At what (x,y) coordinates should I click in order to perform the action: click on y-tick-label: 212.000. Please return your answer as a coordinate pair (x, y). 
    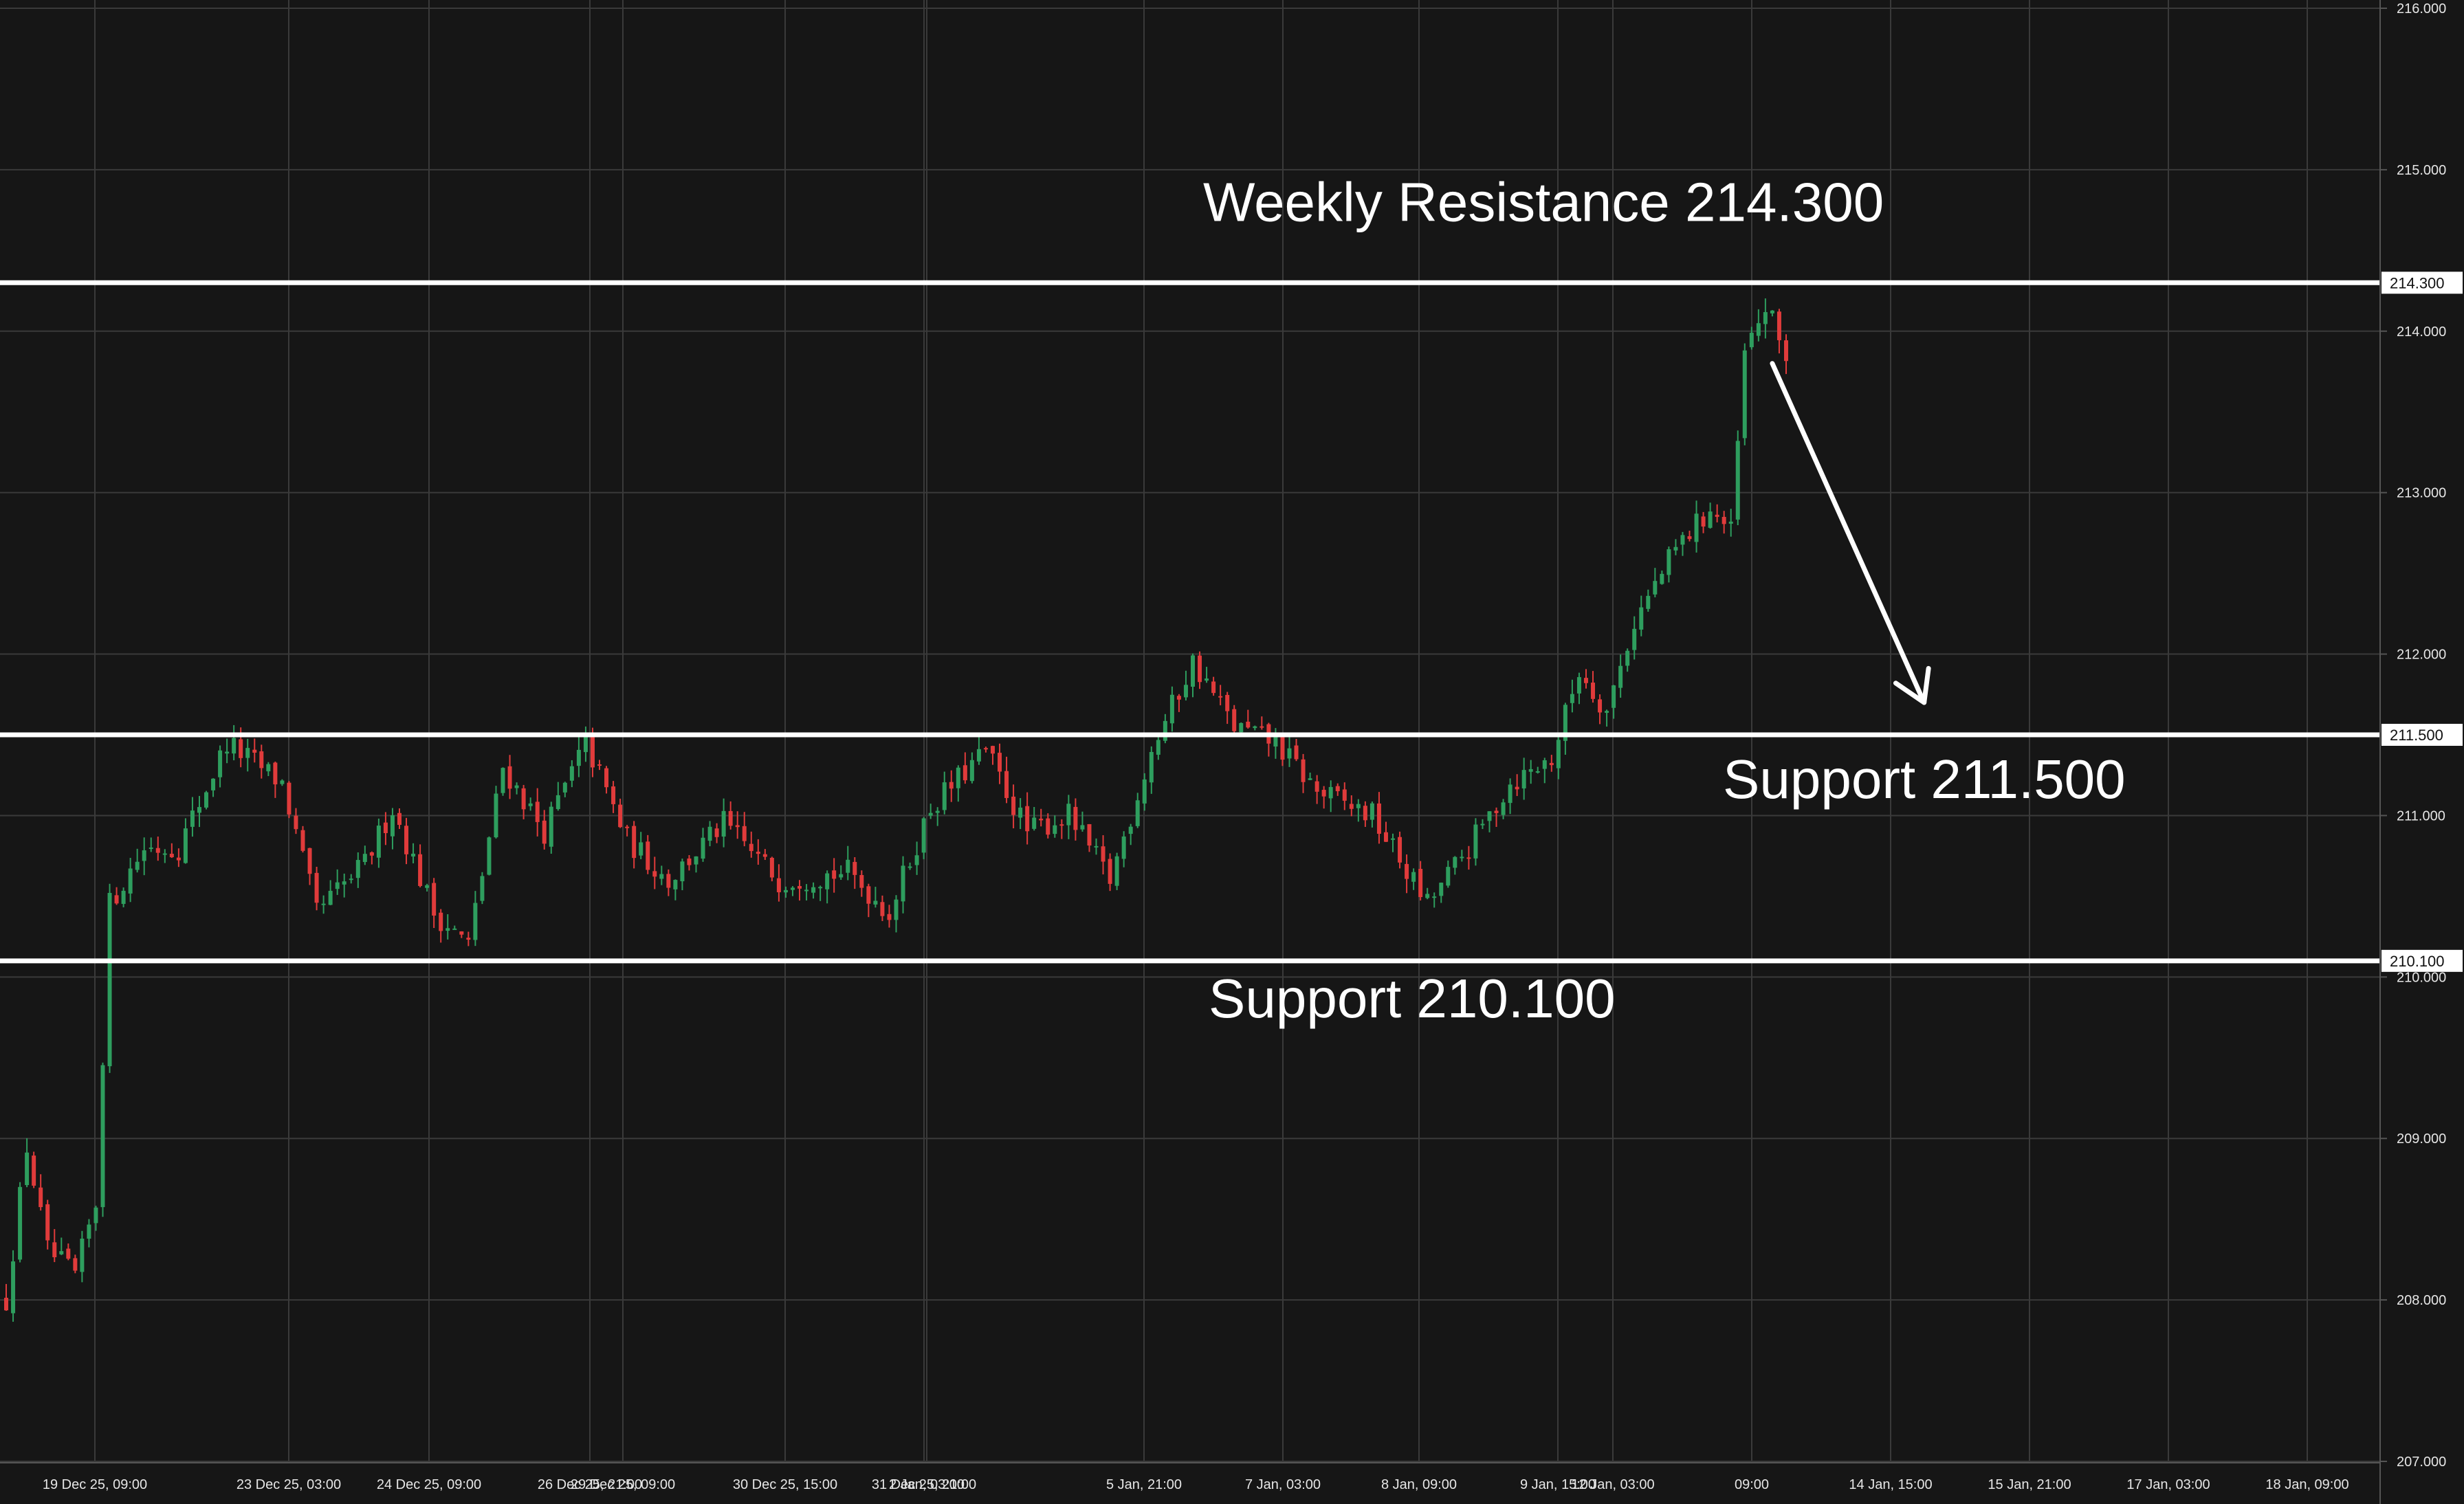
    Looking at the image, I should click on (2421, 655).